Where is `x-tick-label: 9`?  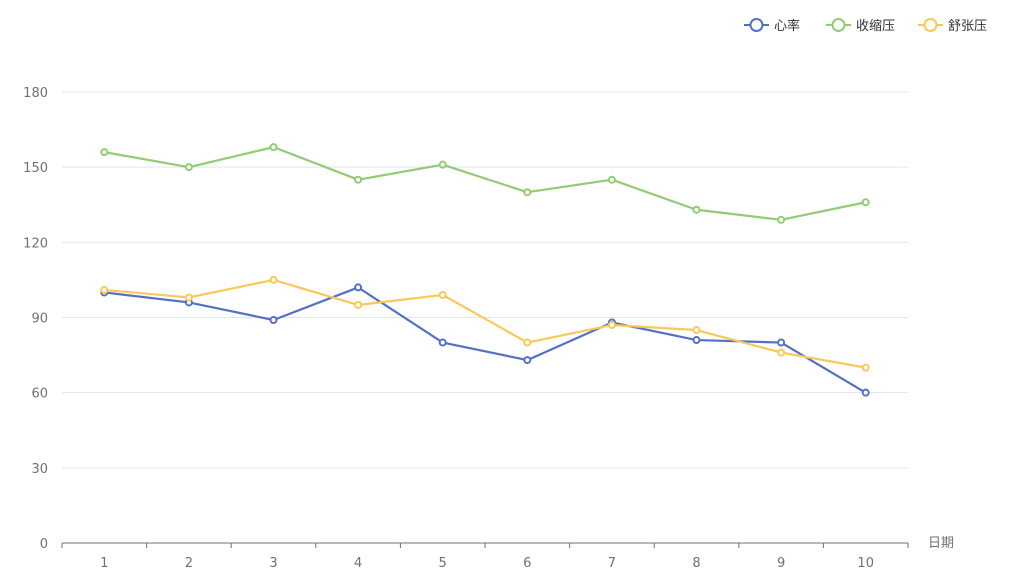 x-tick-label: 9 is located at coordinates (781, 563).